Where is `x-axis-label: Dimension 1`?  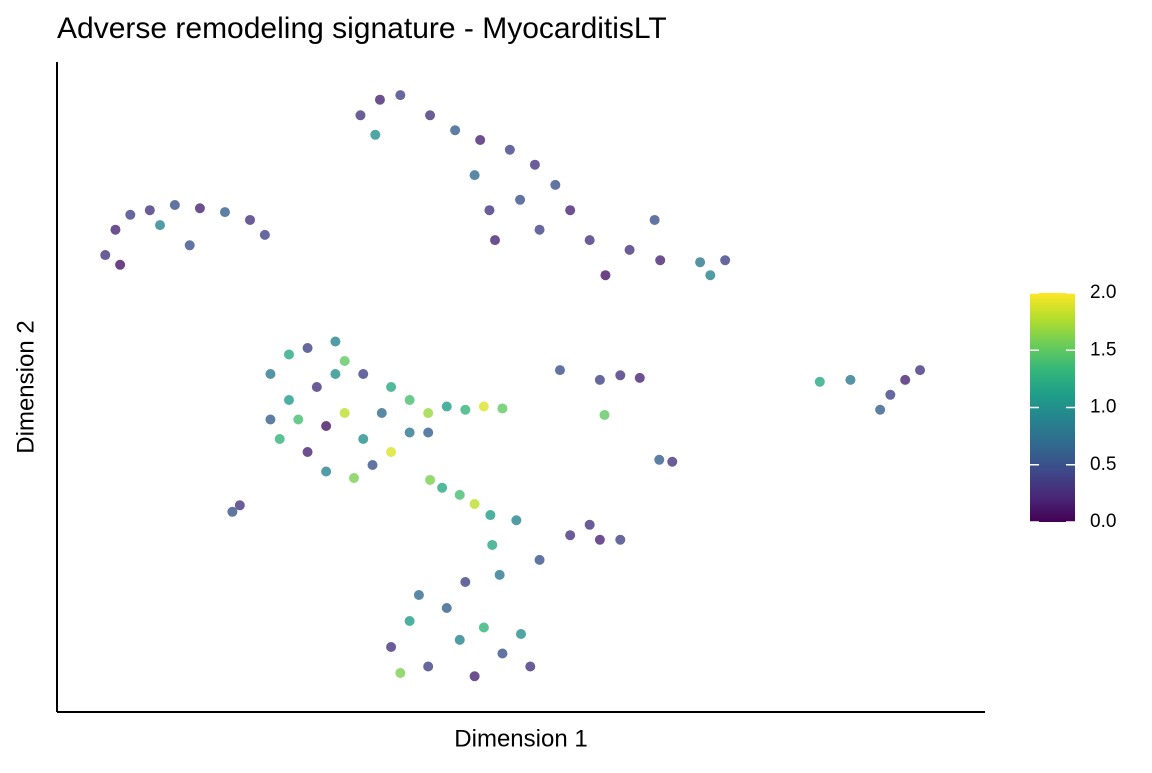
x-axis-label: Dimension 1 is located at coordinates (520, 738).